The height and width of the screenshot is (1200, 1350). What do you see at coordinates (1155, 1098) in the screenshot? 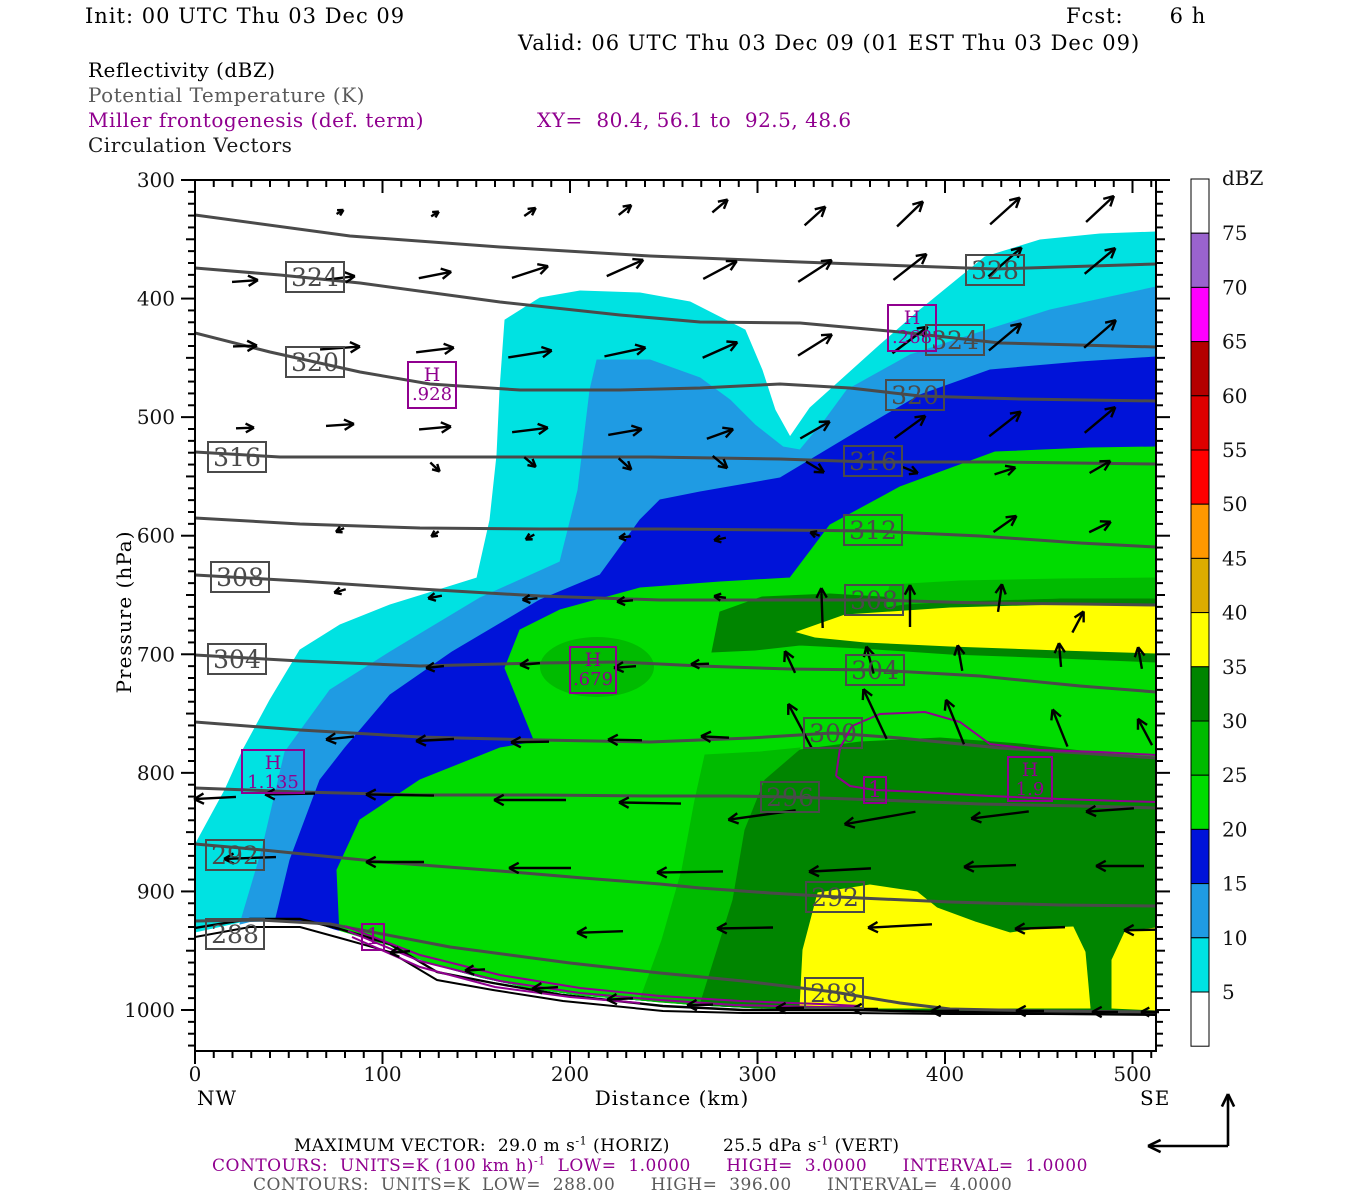
I see `se-corner-label: SE` at bounding box center [1155, 1098].